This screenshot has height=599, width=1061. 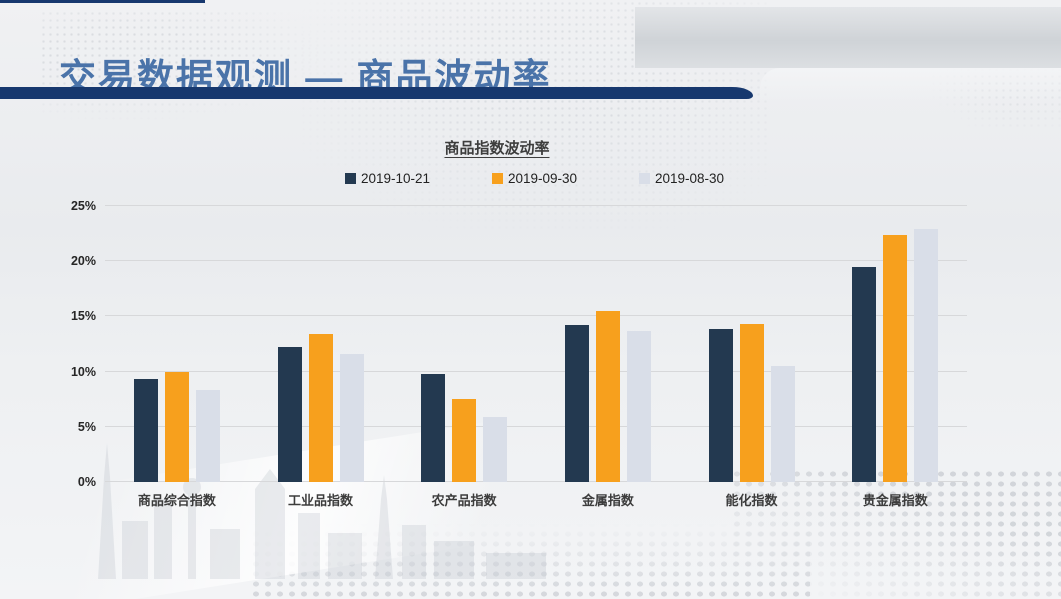 I want to click on top-right-rounded-card, so click(x=910, y=85).